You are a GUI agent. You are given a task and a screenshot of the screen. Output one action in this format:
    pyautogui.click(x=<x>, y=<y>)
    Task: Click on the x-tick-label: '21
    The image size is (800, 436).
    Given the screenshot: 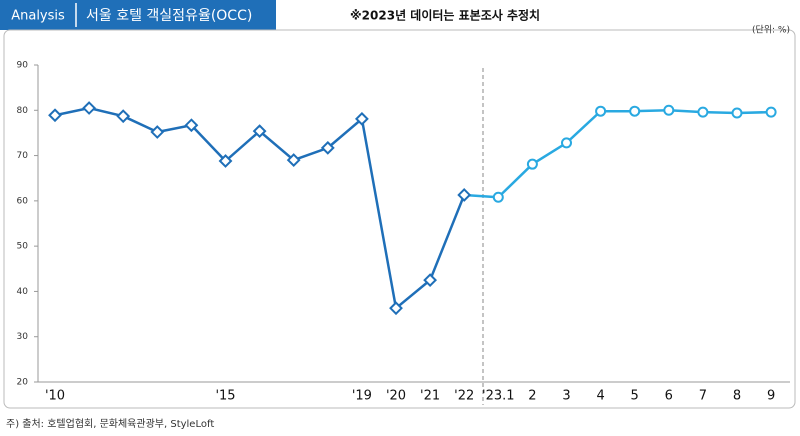 What is the action you would take?
    pyautogui.click(x=430, y=396)
    